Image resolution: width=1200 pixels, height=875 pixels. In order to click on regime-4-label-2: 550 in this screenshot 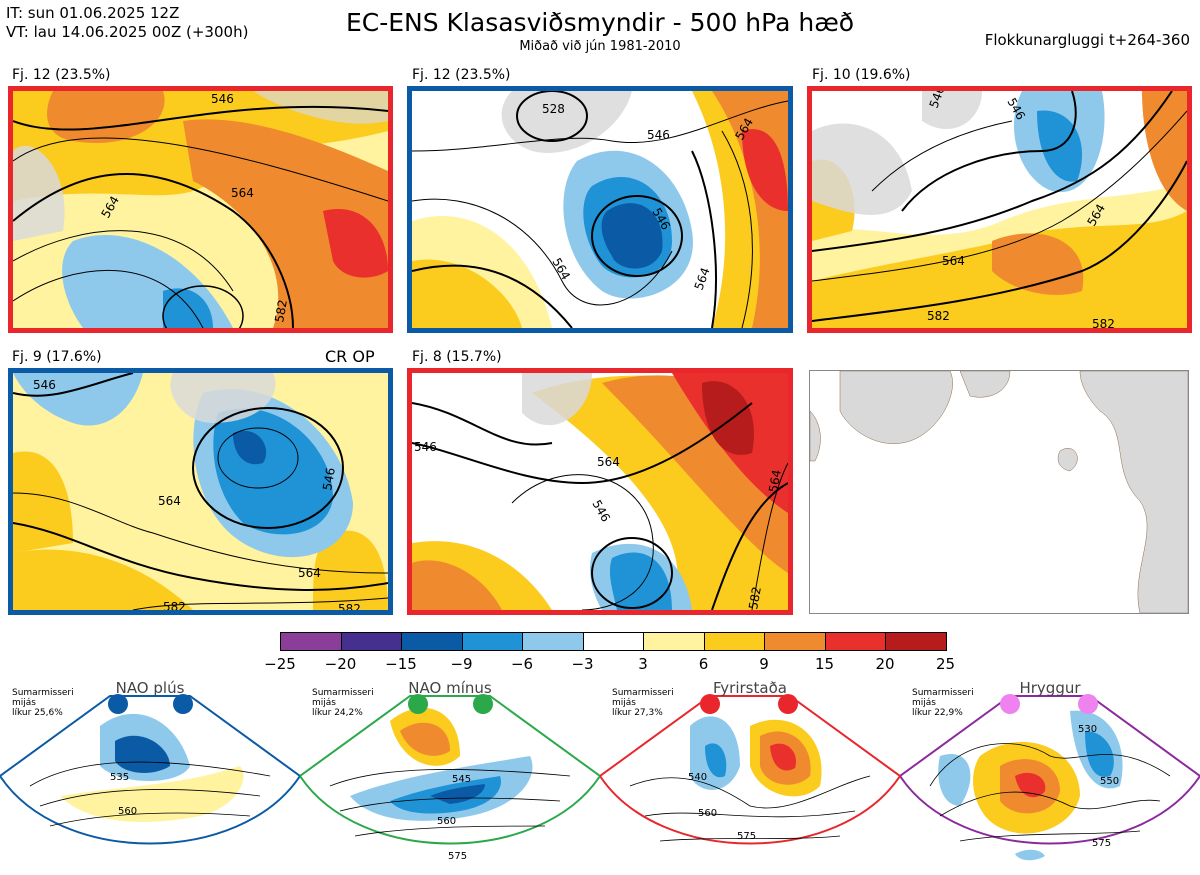, I will do `click(1109, 781)`.